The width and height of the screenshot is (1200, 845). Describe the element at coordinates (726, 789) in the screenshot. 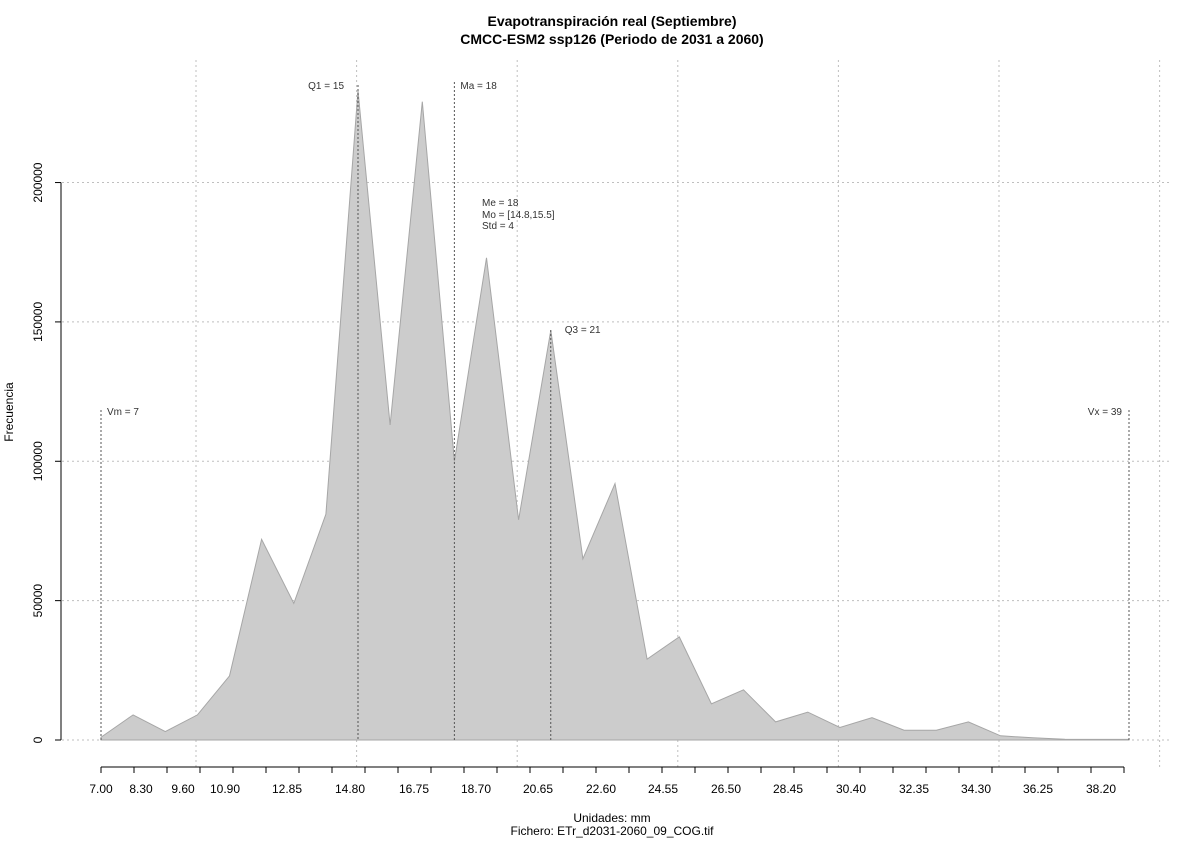

I see `x-tick-label: 26.50` at that location.